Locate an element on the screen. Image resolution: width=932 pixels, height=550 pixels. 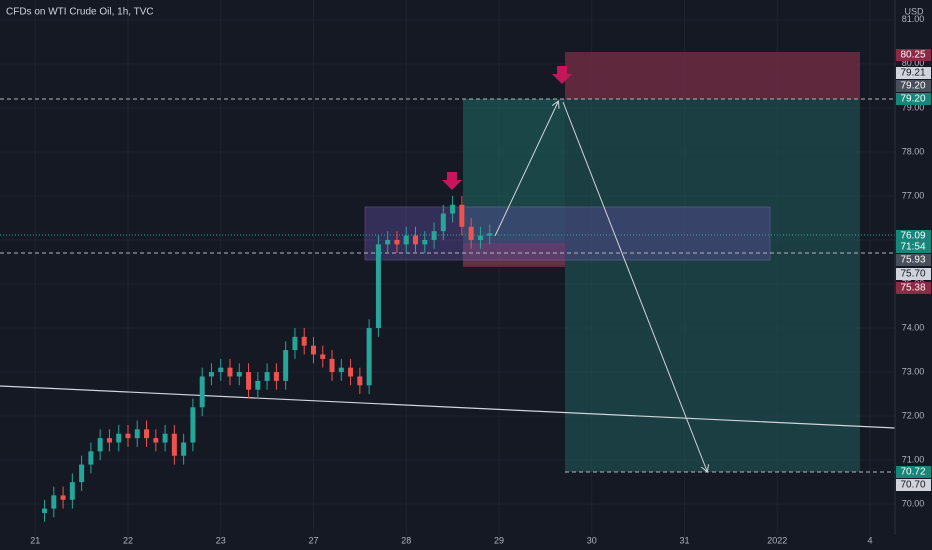
time-axis is located at coordinates (447, 542).